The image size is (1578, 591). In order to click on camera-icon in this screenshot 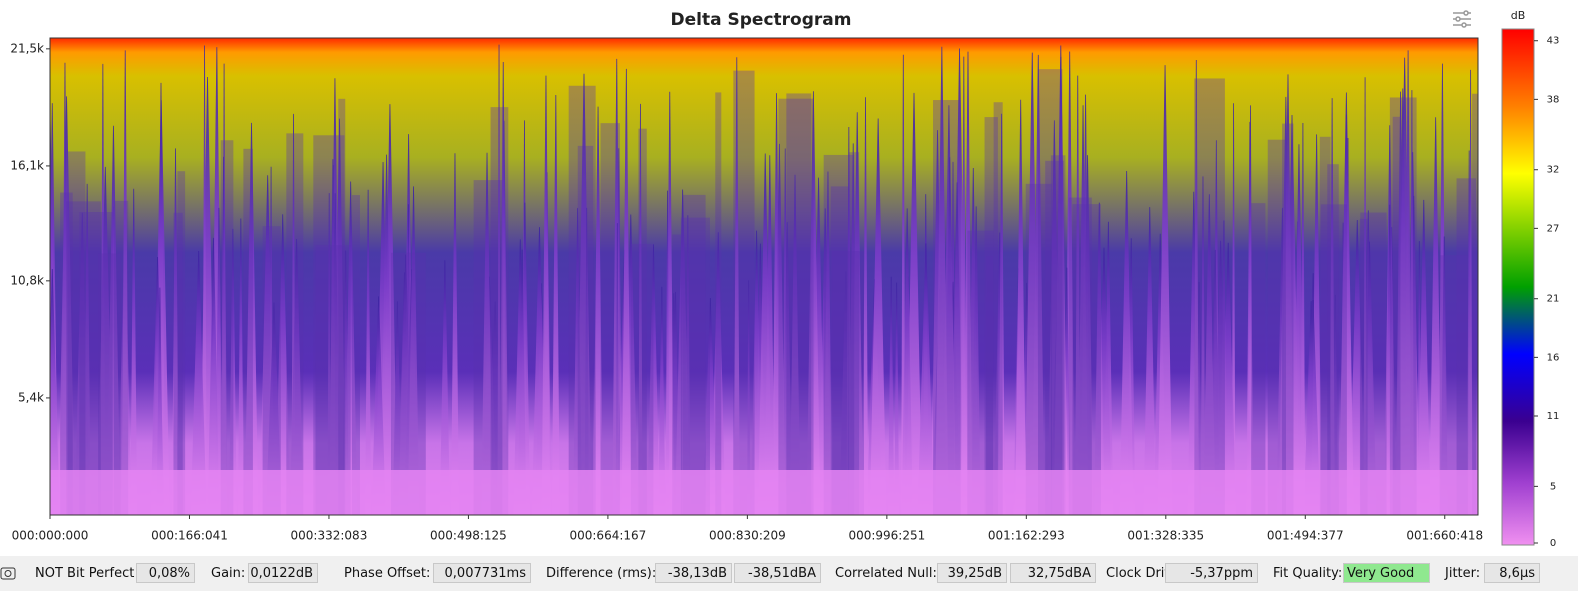, I will do `click(8, 573)`.